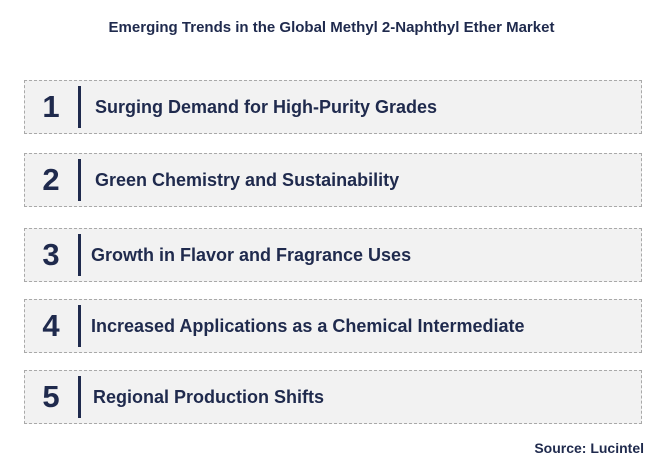 This screenshot has width=663, height=468. Describe the element at coordinates (333, 397) in the screenshot. I see `trend-item-5: 5 Regional Production Shifts` at that location.